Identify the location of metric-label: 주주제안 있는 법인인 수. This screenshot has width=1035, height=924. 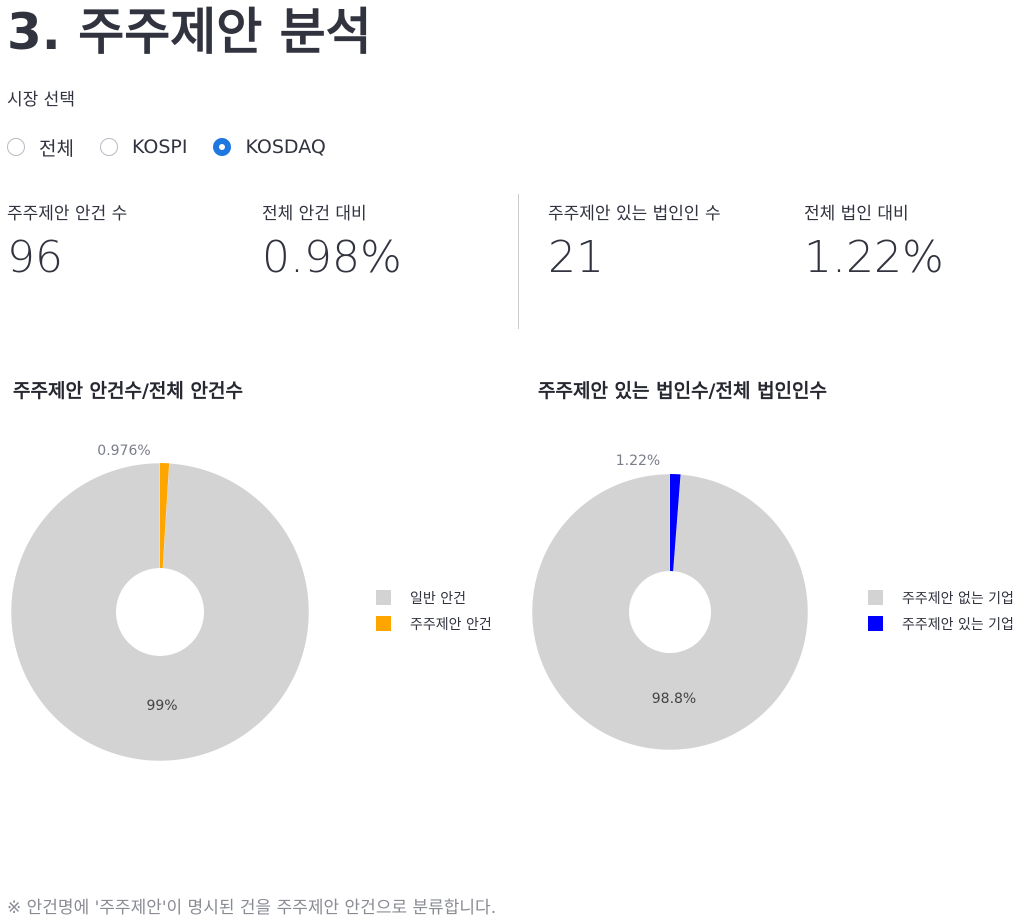
(634, 214).